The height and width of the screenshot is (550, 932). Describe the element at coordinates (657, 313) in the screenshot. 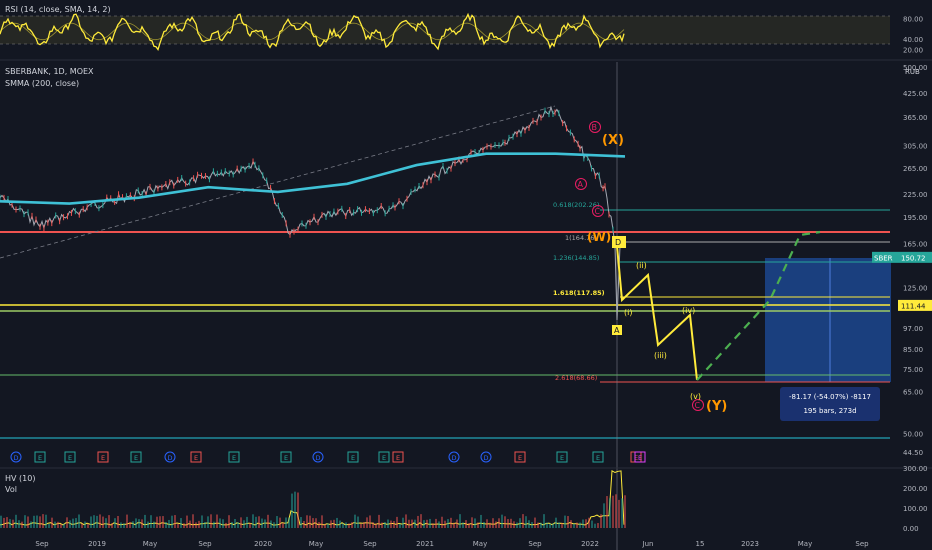

I see `wave-path` at that location.